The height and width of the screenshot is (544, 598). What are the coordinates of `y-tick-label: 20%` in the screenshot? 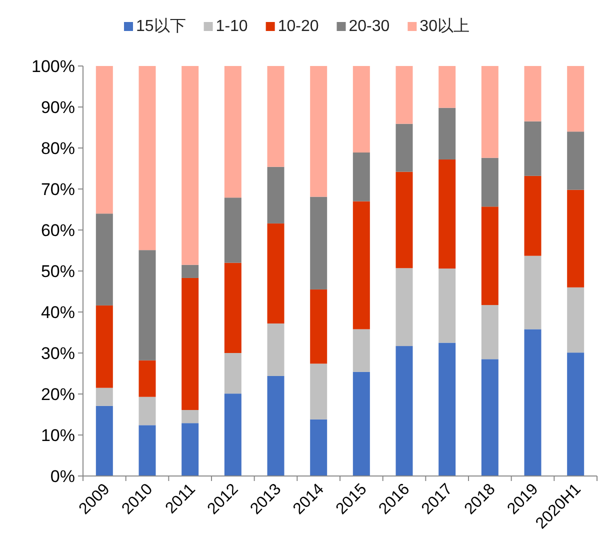 It's located at (57, 394).